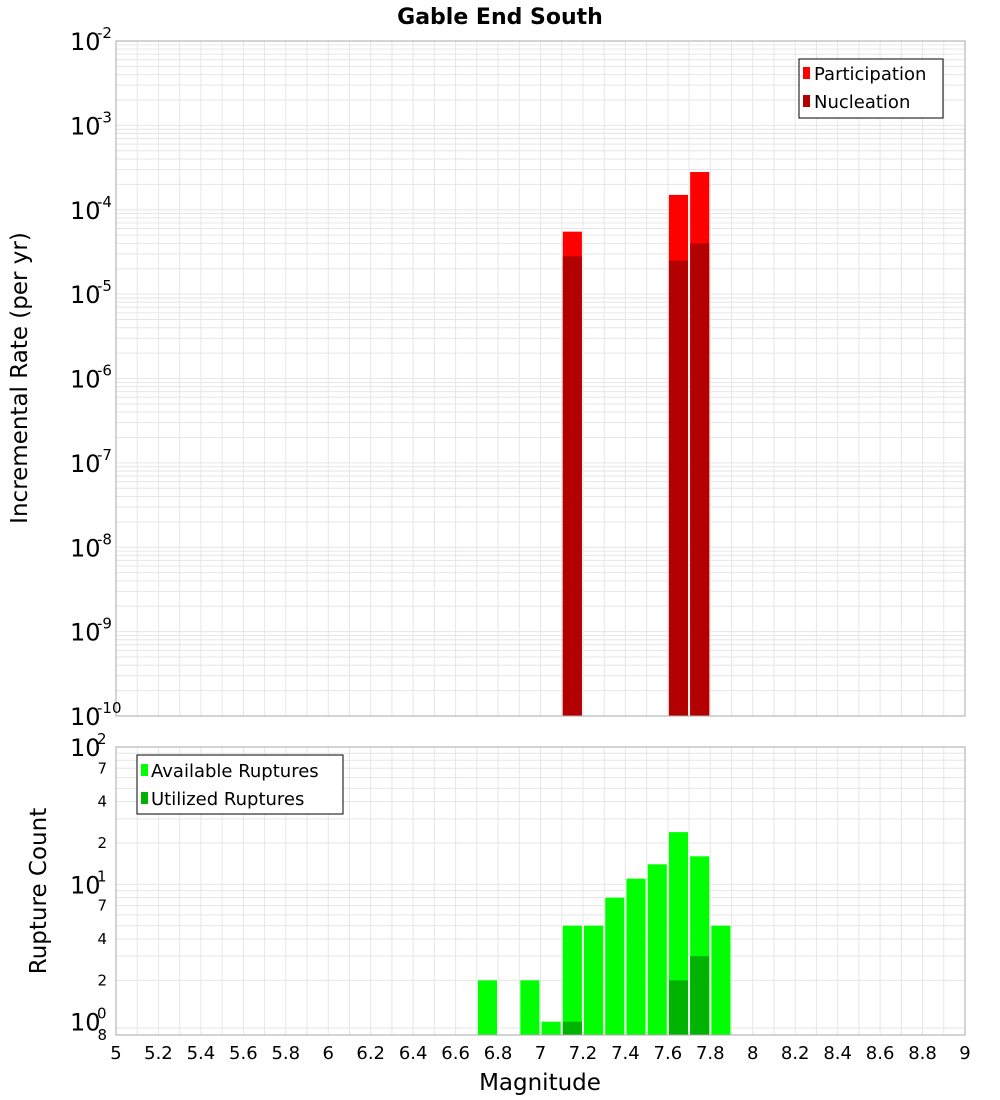 The height and width of the screenshot is (1100, 1000). I want to click on bottom-legend-box, so click(240, 784).